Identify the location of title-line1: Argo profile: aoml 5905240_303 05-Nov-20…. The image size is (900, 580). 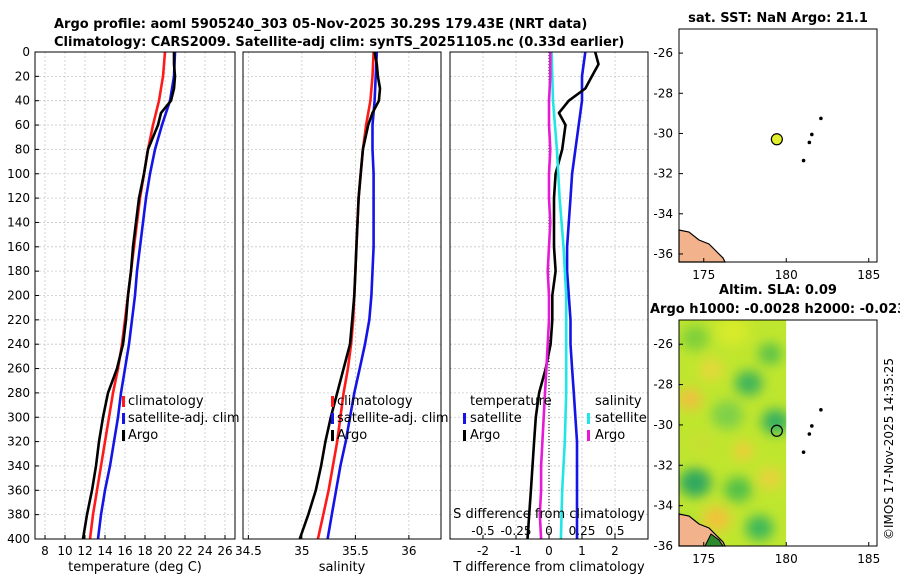
(320, 24).